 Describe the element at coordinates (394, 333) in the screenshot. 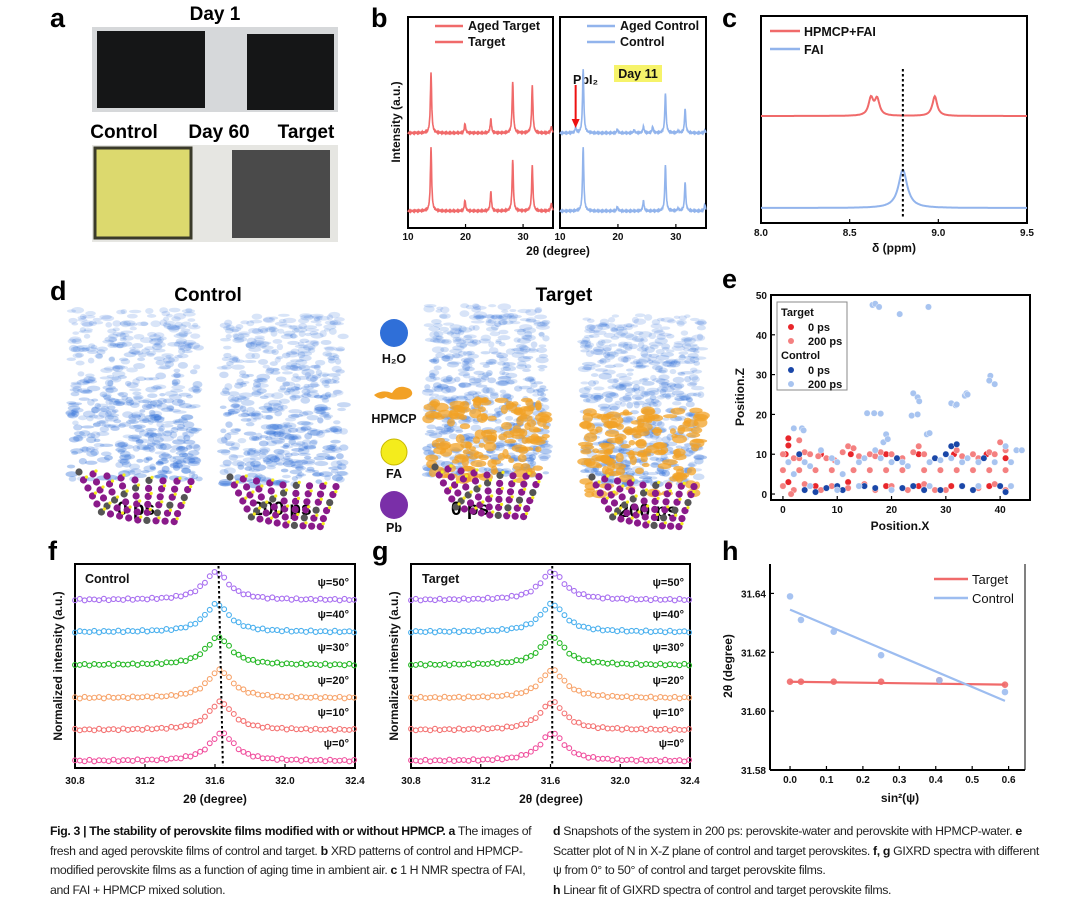

I see `h2o-icon` at that location.